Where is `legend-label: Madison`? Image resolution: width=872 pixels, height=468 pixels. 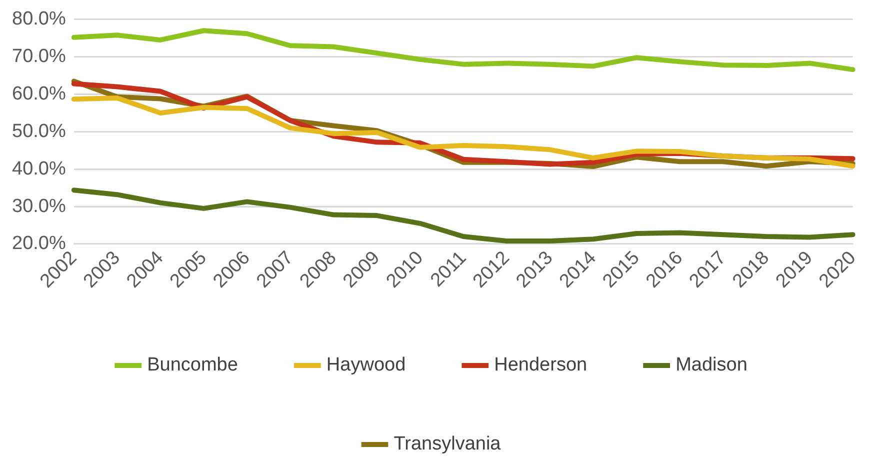
legend-label: Madison is located at coordinates (712, 365).